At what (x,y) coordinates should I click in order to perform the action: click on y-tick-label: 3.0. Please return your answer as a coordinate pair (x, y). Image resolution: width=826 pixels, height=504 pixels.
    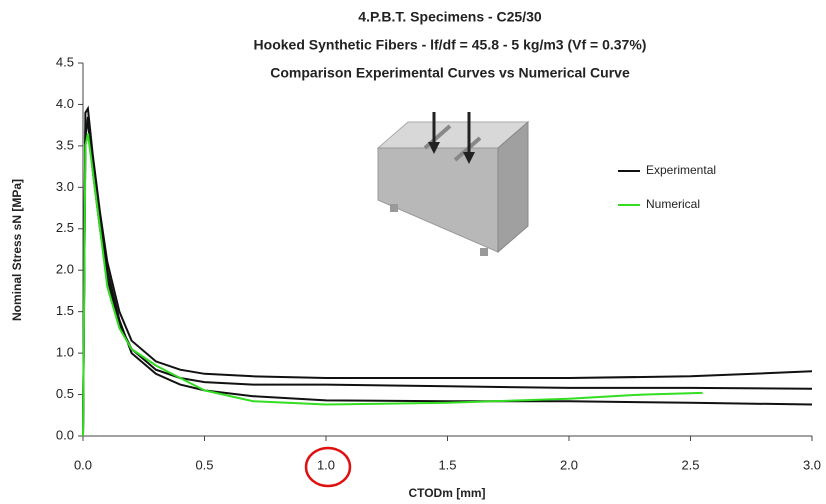
    Looking at the image, I should click on (65, 186).